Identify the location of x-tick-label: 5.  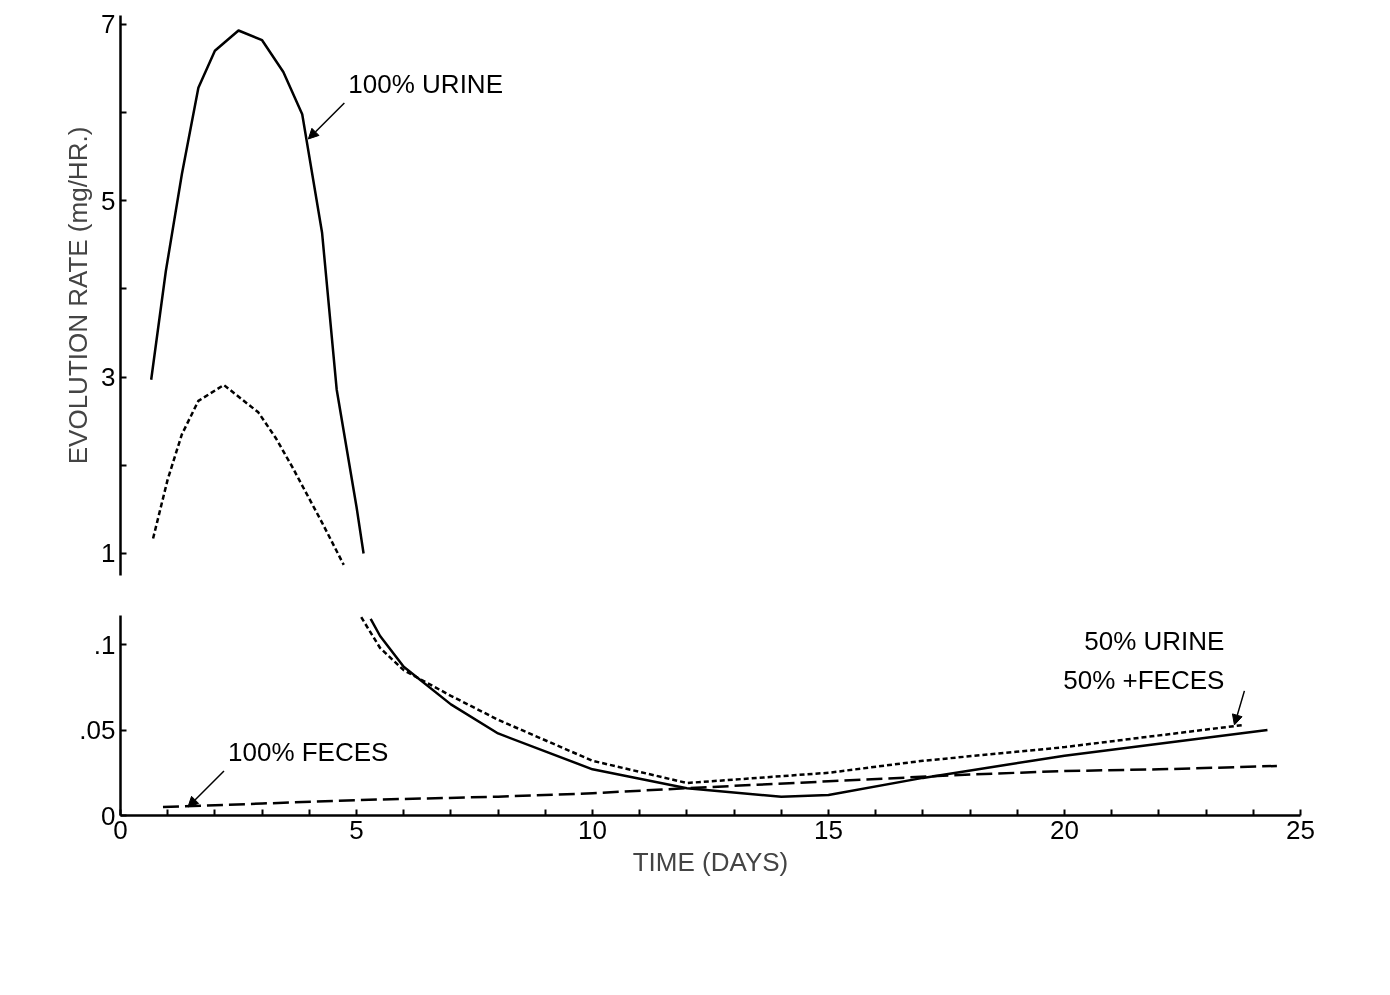
(356, 829).